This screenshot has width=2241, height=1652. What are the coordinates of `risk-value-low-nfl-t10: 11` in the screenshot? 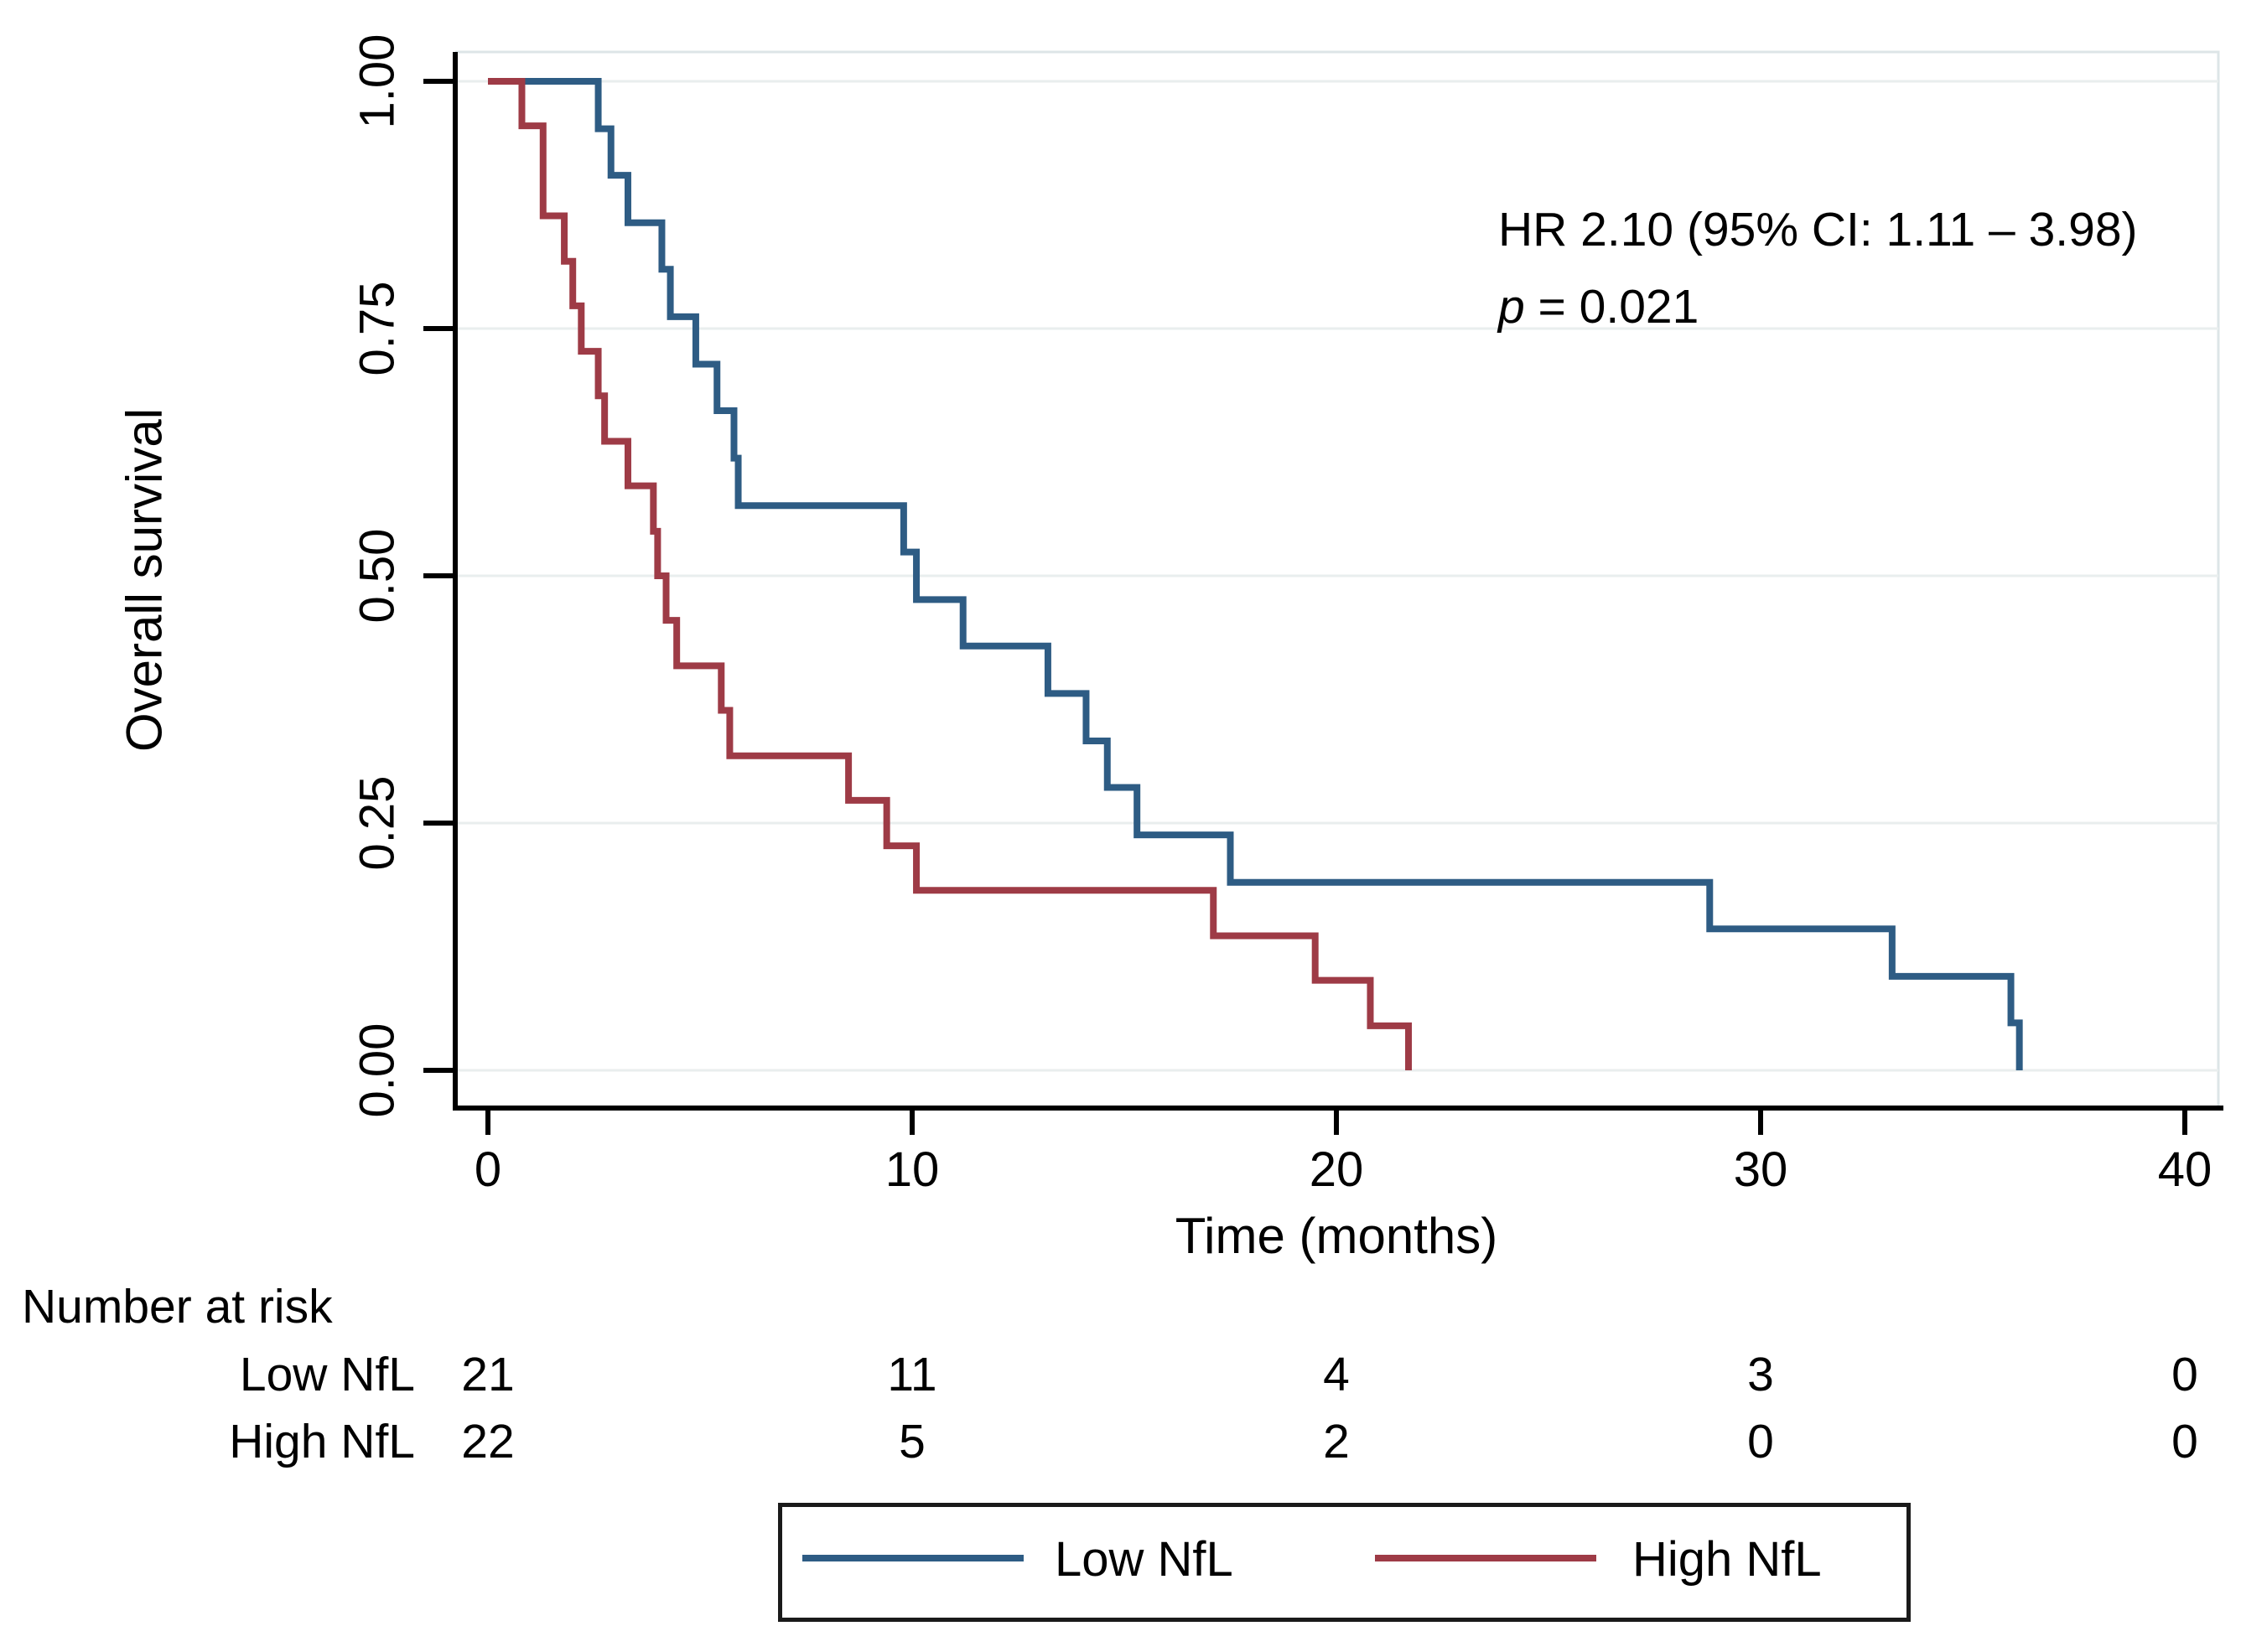 It's located at (912, 1374).